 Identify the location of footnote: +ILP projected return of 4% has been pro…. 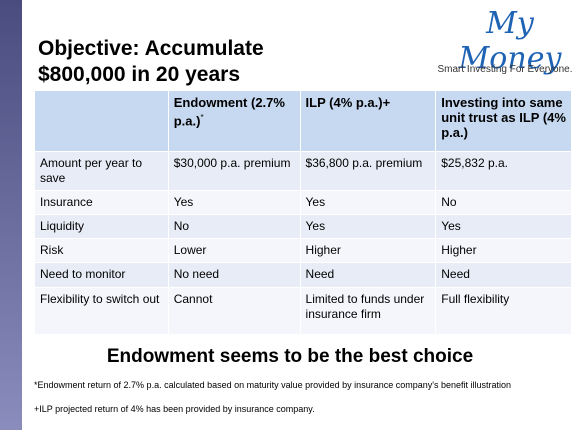
(174, 409).